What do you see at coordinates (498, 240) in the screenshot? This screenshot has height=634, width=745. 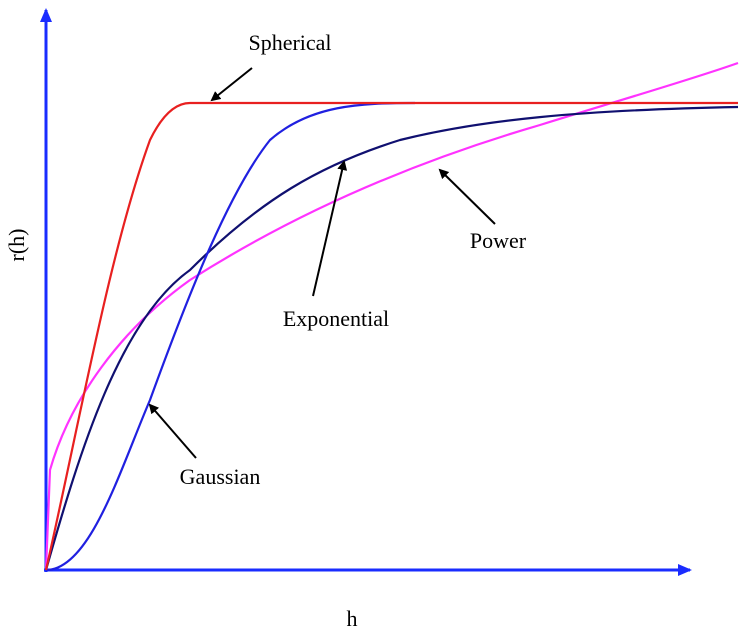 I see `power-label: Power` at bounding box center [498, 240].